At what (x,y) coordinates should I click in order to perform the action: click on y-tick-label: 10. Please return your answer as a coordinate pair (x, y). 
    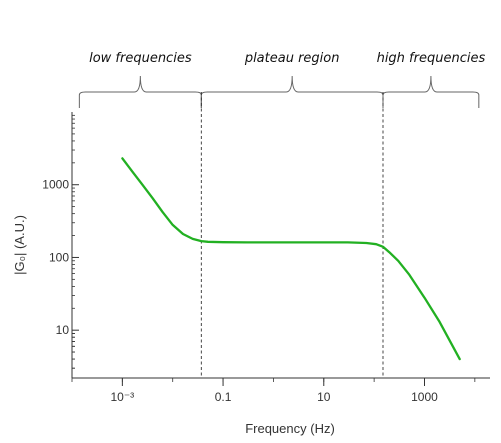
    Looking at the image, I should click on (63, 330).